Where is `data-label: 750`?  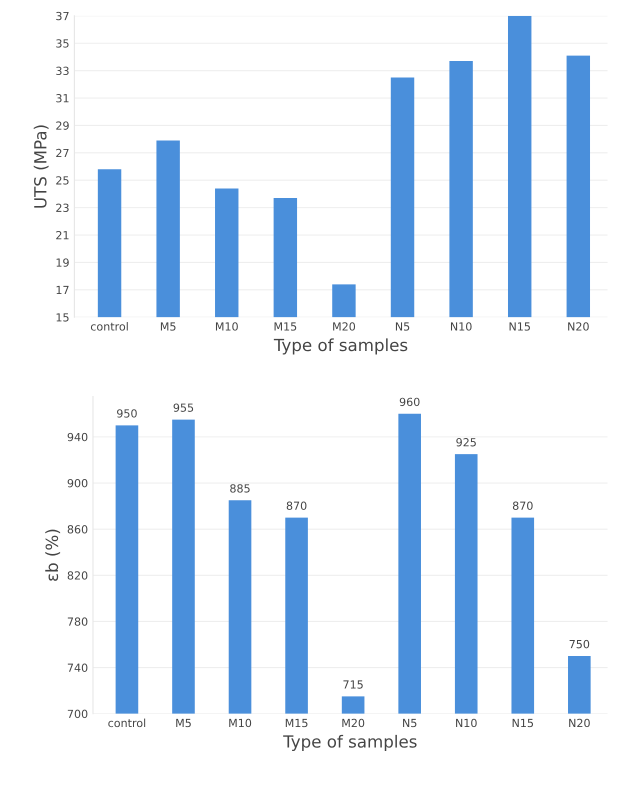 data-label: 750 is located at coordinates (580, 644).